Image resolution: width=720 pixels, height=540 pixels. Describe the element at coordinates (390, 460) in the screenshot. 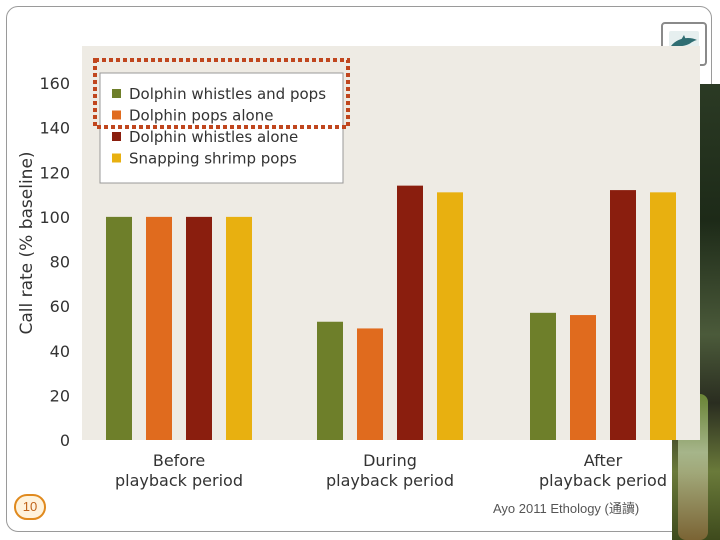

I see `x-category-label: During` at that location.